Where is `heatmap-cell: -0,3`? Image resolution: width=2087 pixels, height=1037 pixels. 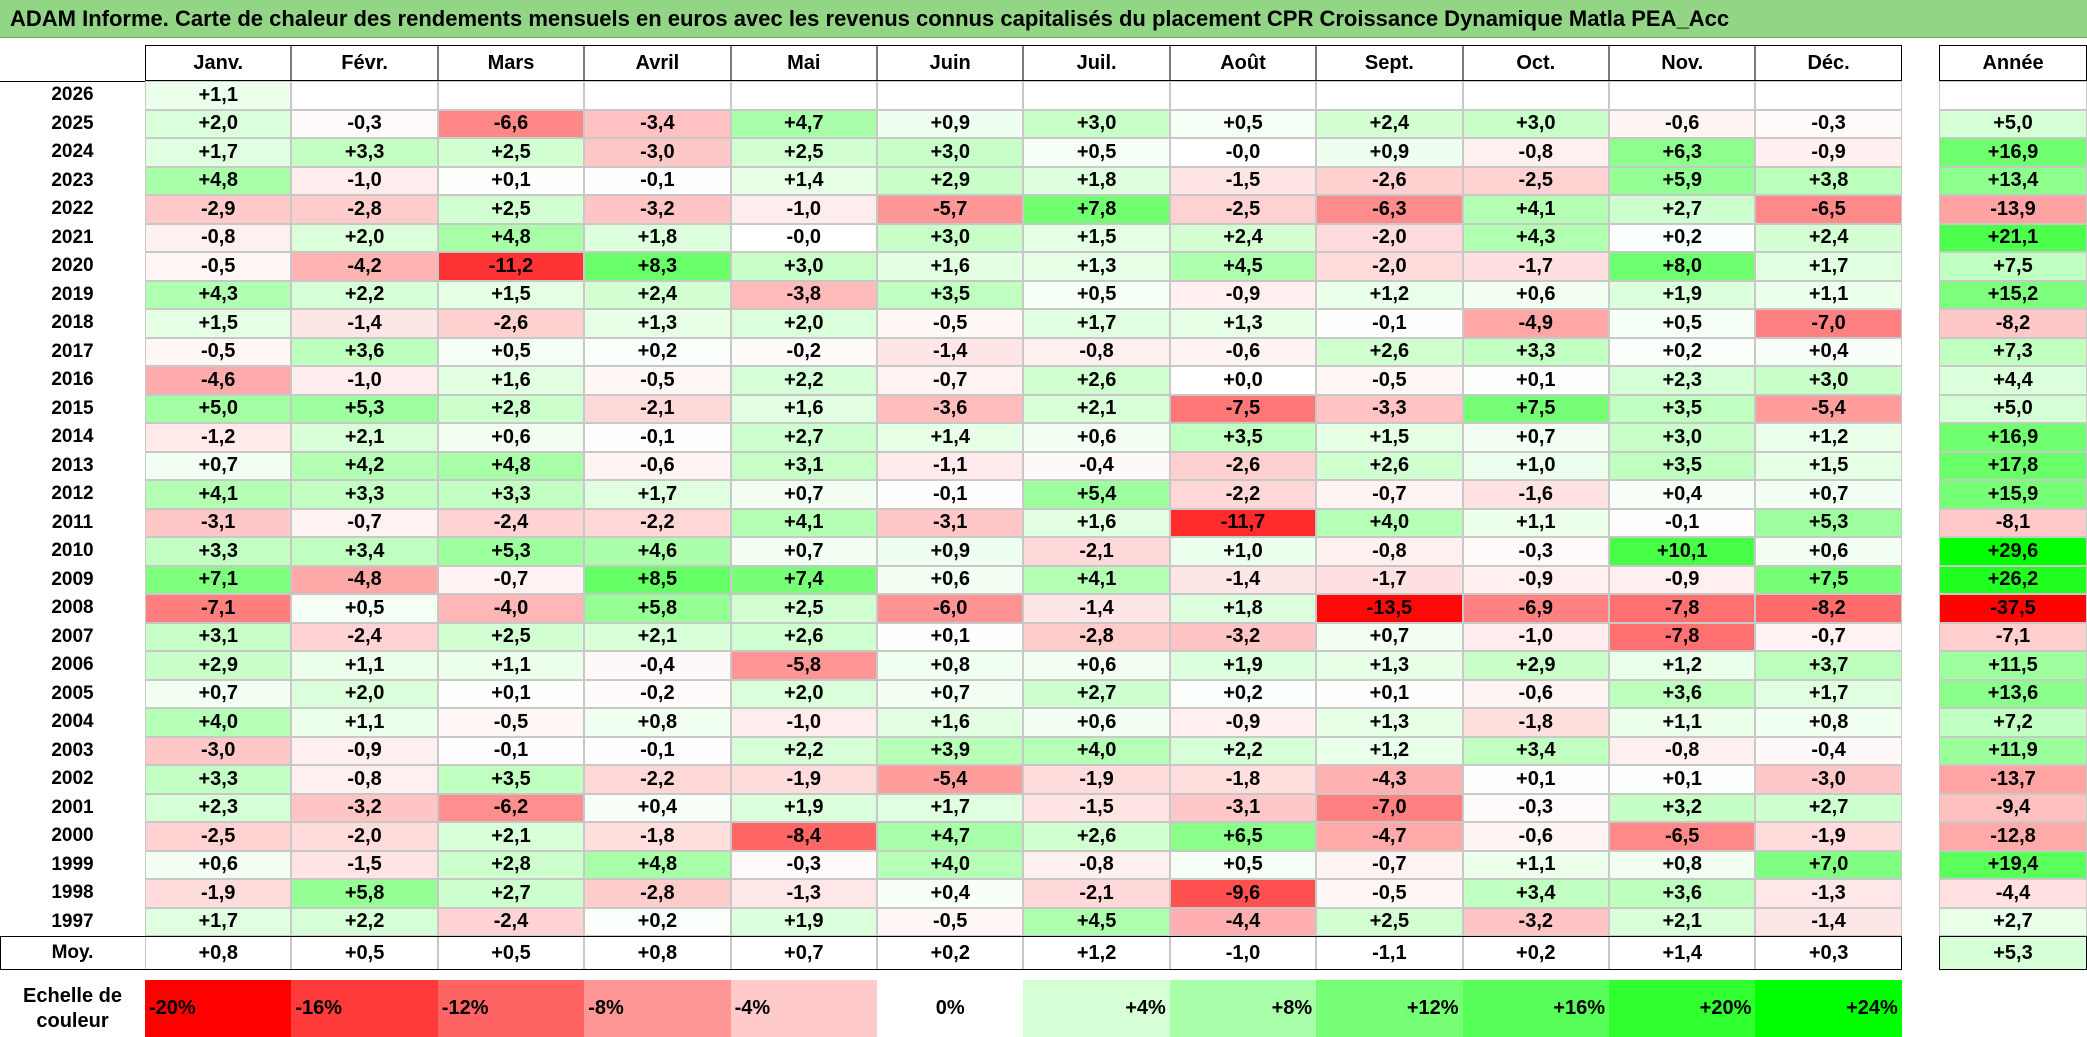 heatmap-cell: -0,3 is located at coordinates (1535, 551).